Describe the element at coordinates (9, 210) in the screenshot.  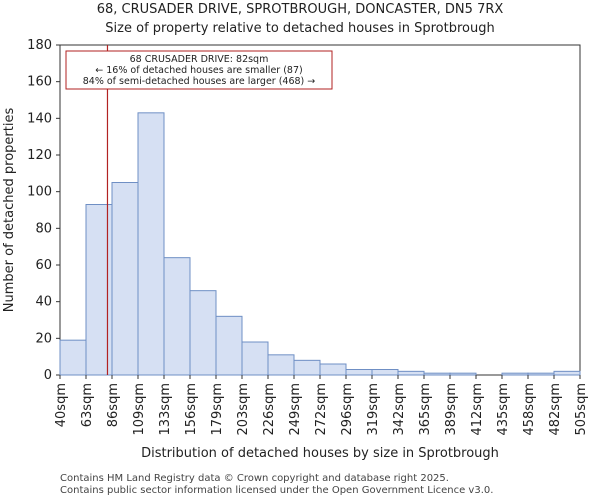
I see `y-axis-label: Number of detached properties` at that location.